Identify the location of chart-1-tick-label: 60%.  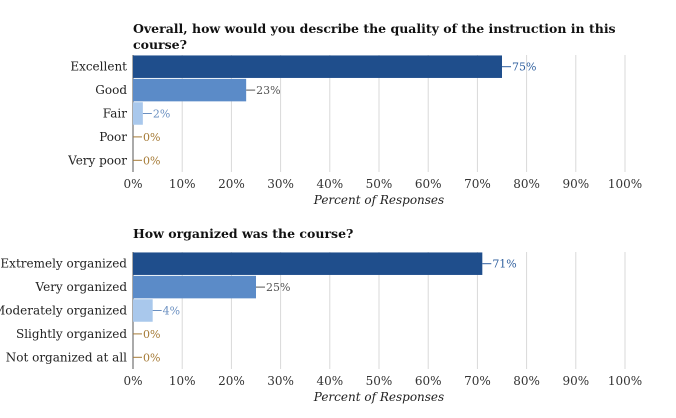
(428, 184).